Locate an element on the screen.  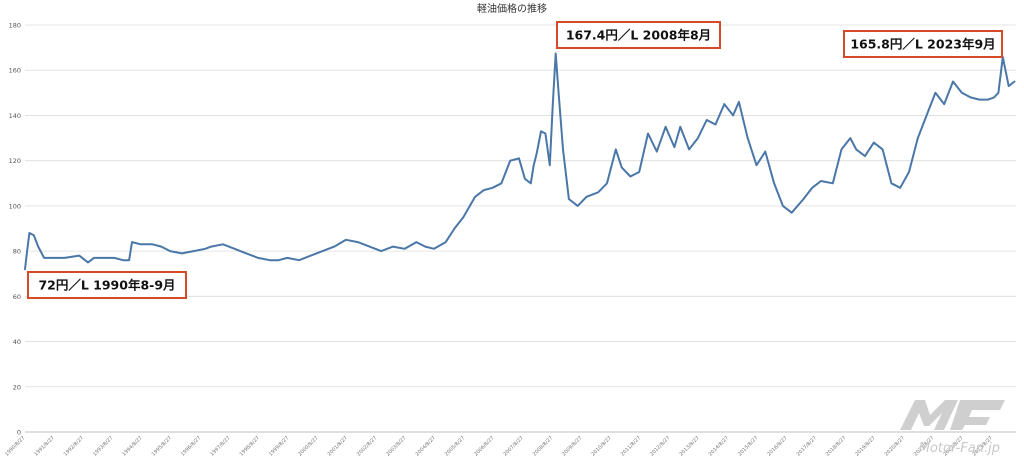
annotation-label: 167.4円／L 2008年8月 is located at coordinates (638, 35).